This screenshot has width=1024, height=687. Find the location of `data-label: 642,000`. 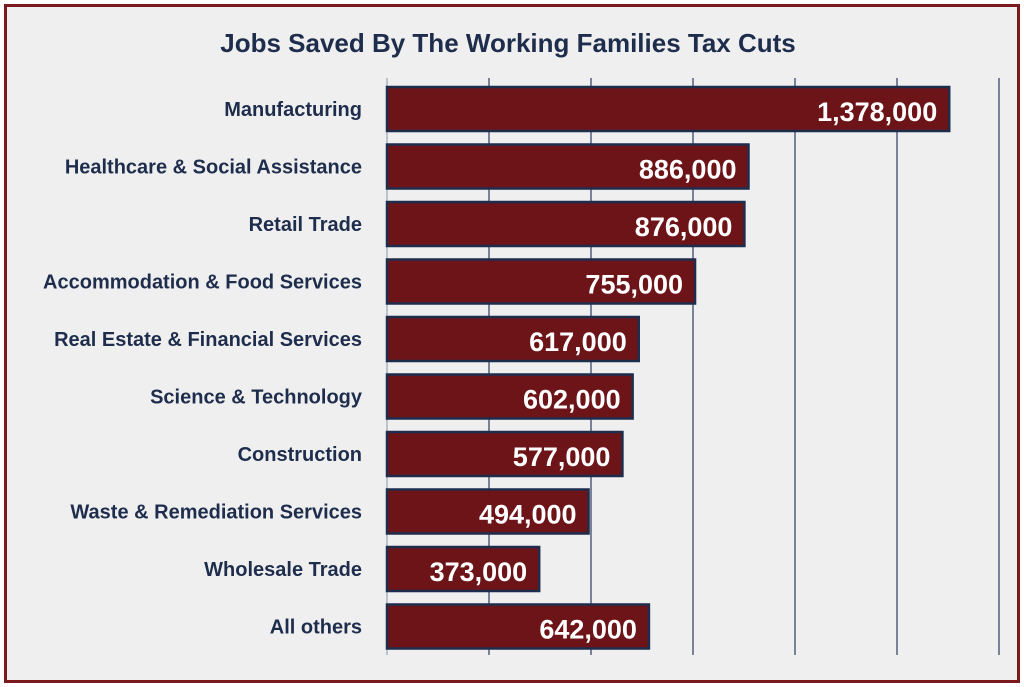

data-label: 642,000 is located at coordinates (588, 630).